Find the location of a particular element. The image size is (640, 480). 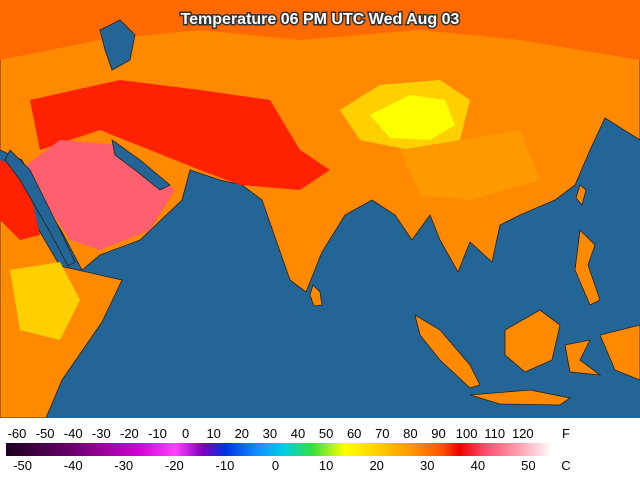

celsius-tick: 40 is located at coordinates (478, 465).